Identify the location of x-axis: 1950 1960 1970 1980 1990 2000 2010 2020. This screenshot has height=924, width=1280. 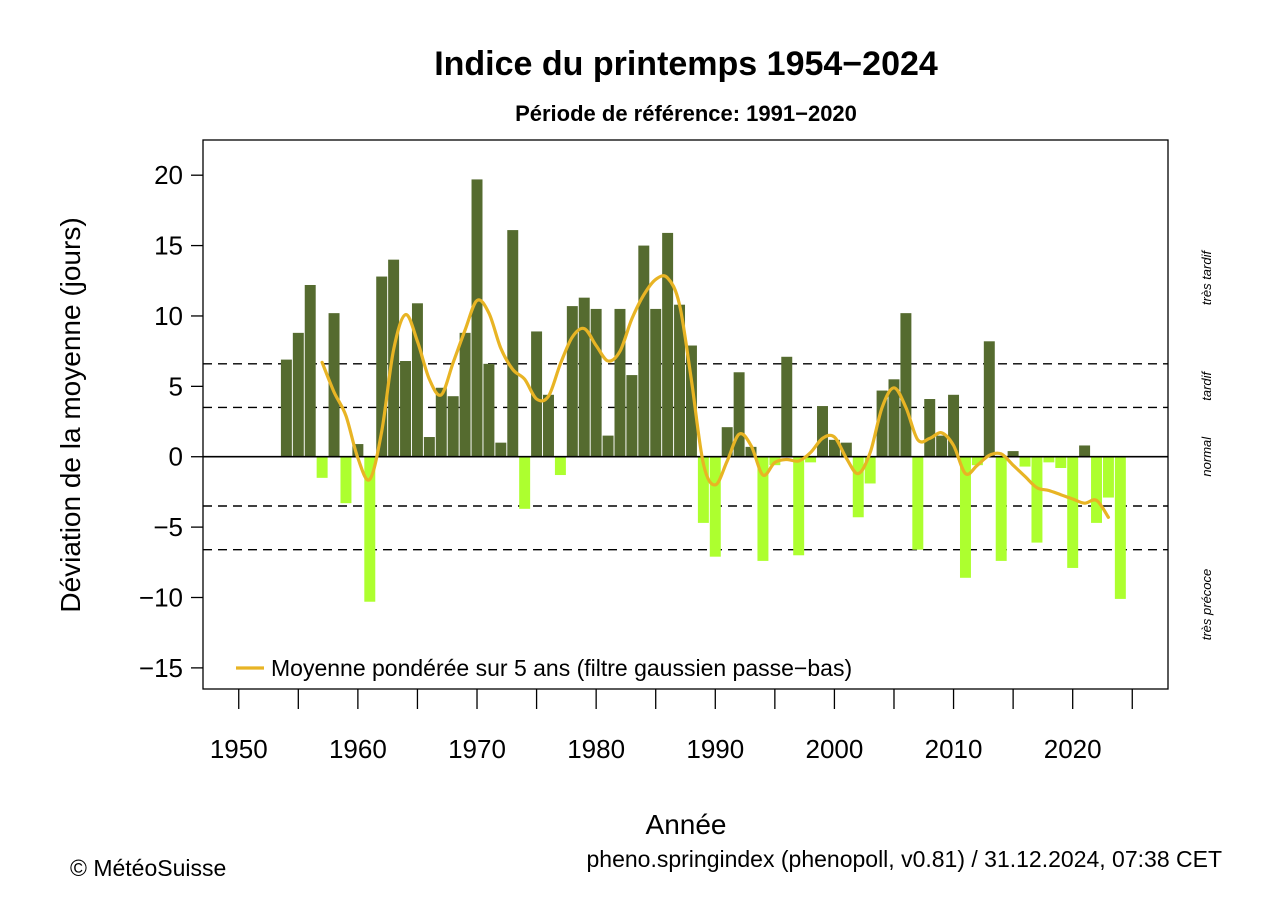
(671, 726).